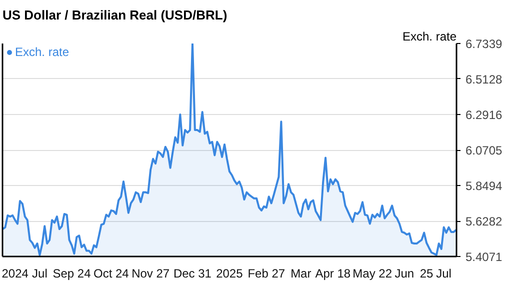  I want to click on y-tick-label: 5.8494, so click(484, 185).